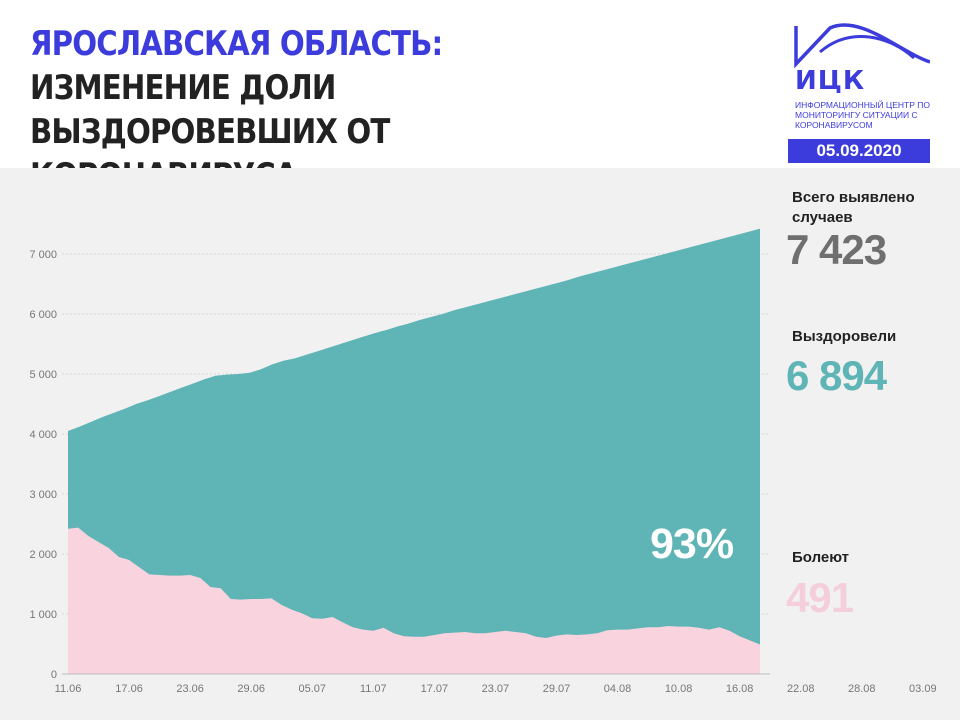  I want to click on recovered-label: Выздоровели, so click(844, 336).